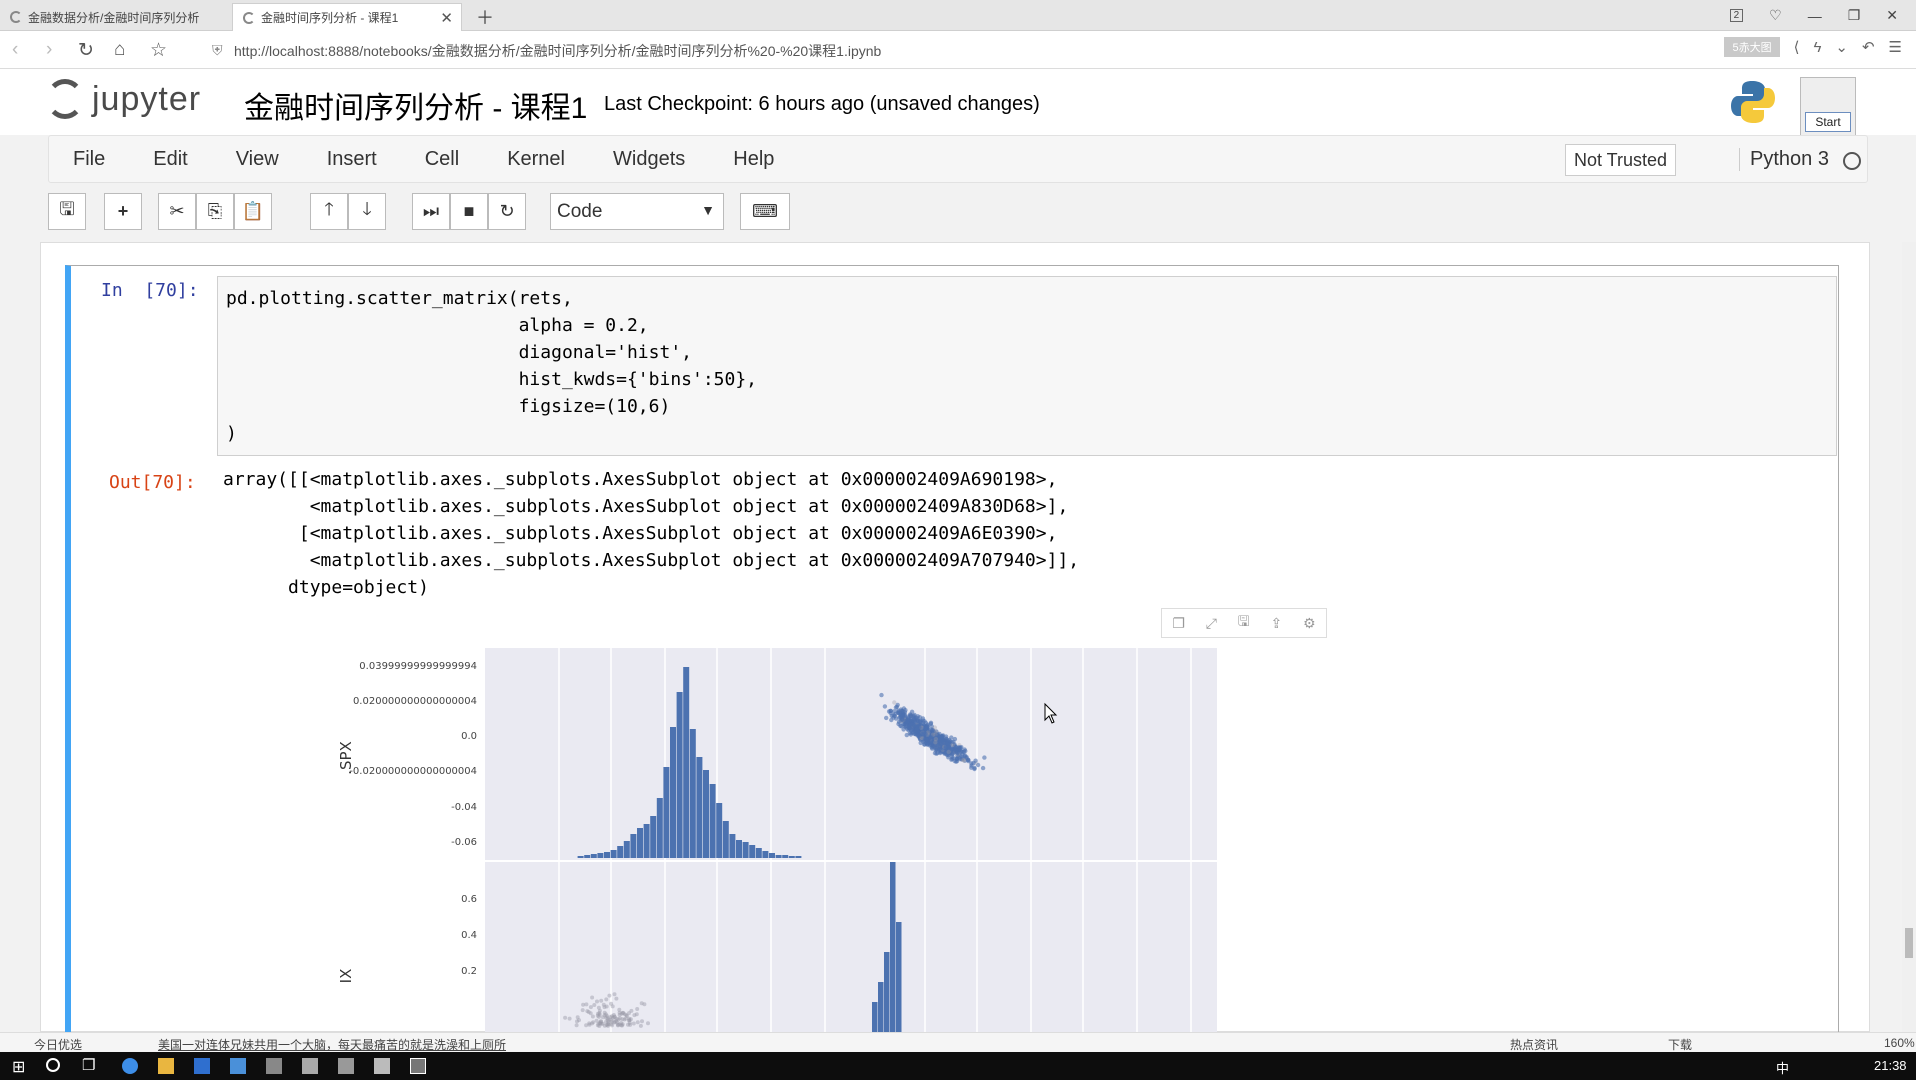 The height and width of the screenshot is (1080, 1916). Describe the element at coordinates (1899, 1043) in the screenshot. I see `zoom-level: 160%` at that location.